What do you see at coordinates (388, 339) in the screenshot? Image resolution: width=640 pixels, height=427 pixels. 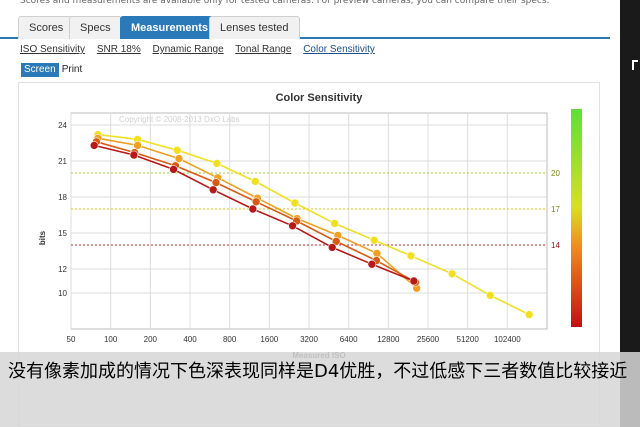 I see `x-tick-label: 12800` at bounding box center [388, 339].